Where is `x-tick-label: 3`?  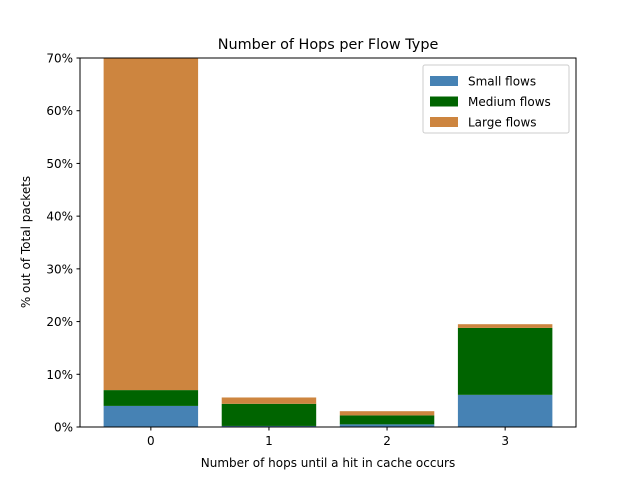
x-tick-label: 3 is located at coordinates (505, 441).